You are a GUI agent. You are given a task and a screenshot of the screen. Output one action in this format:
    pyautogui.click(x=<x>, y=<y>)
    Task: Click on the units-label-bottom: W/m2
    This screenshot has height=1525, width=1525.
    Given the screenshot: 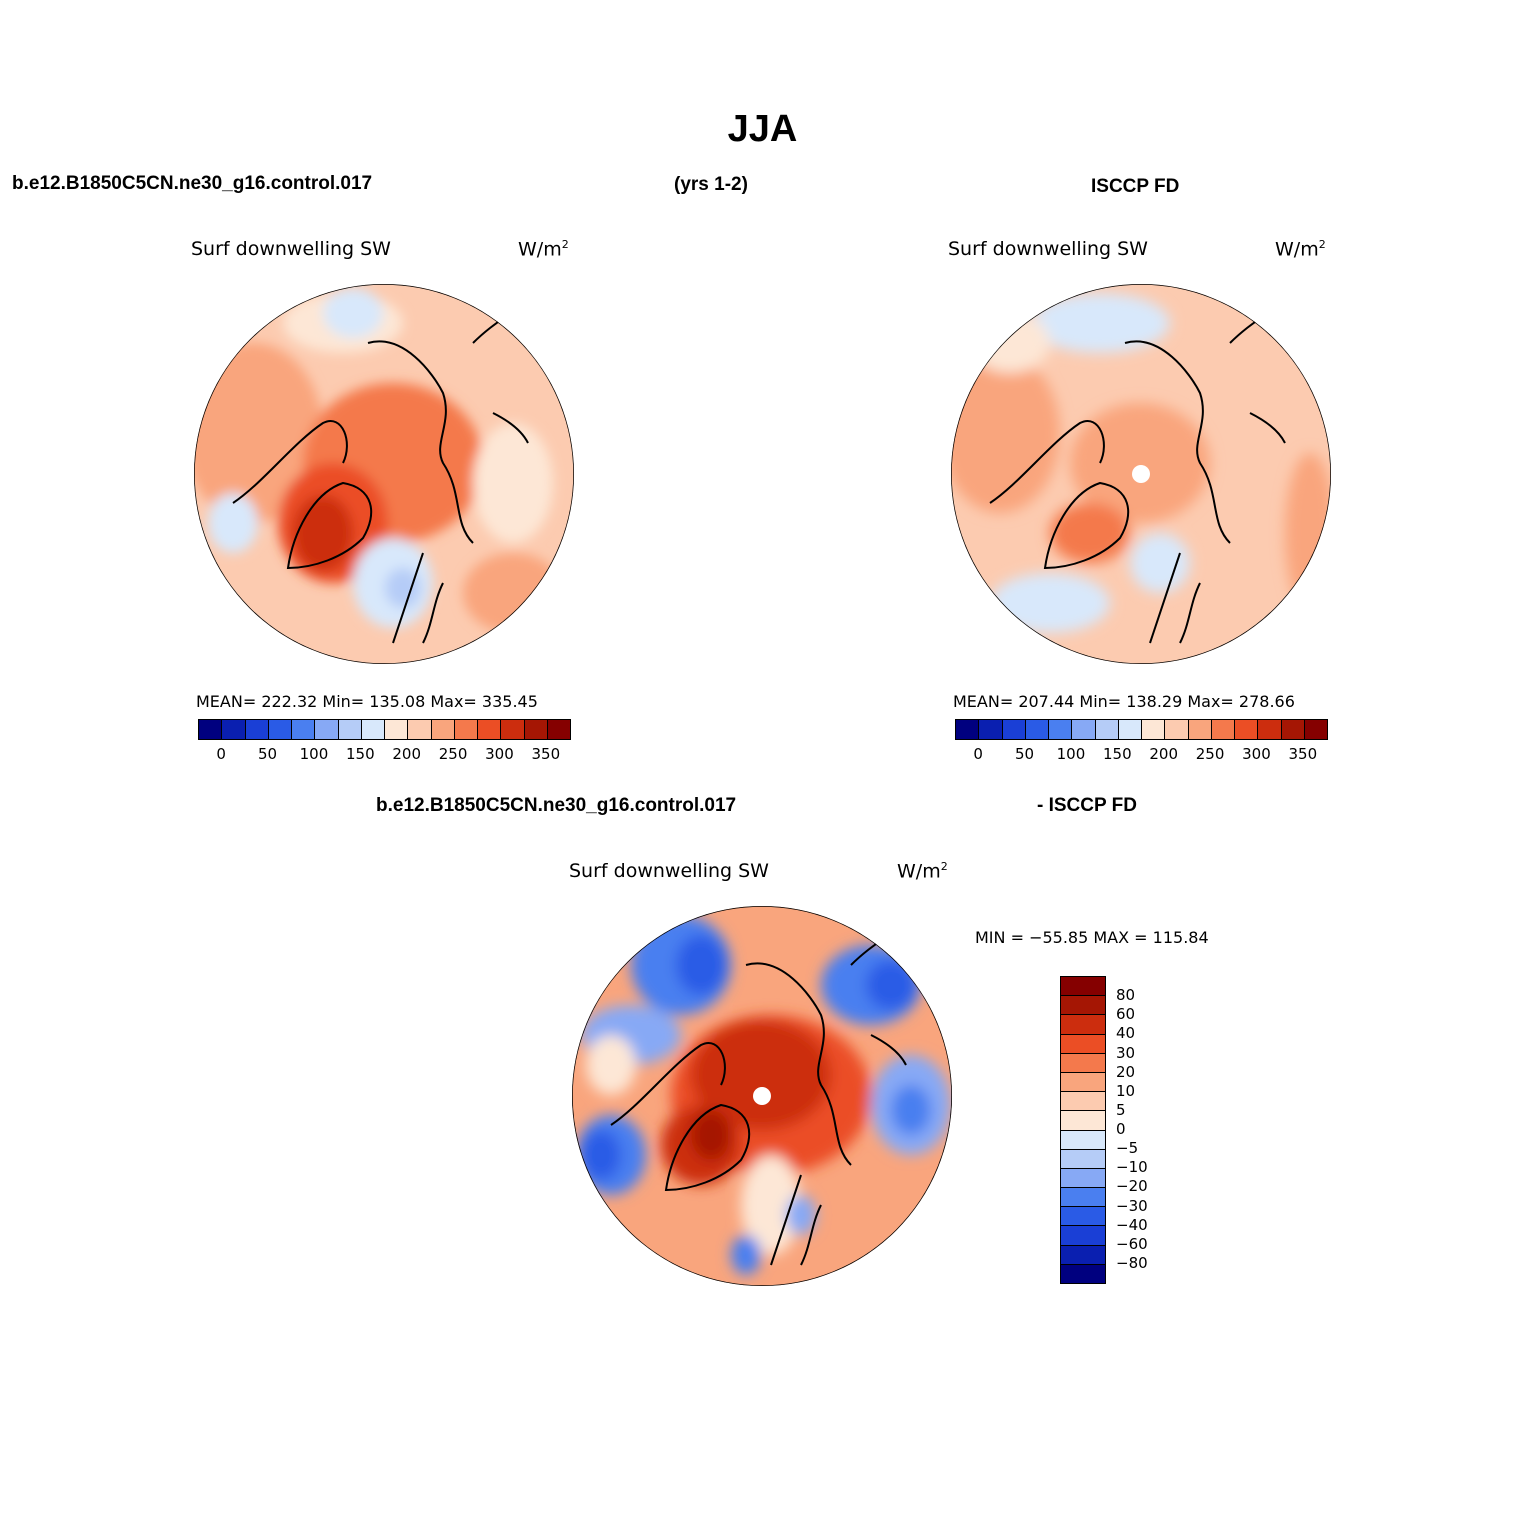 What is the action you would take?
    pyautogui.click(x=922, y=871)
    